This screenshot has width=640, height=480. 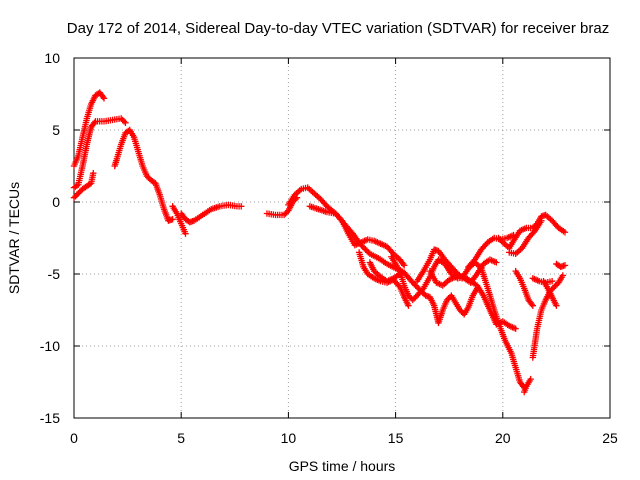 I want to click on y-tick-label: -10, so click(x=50, y=346).